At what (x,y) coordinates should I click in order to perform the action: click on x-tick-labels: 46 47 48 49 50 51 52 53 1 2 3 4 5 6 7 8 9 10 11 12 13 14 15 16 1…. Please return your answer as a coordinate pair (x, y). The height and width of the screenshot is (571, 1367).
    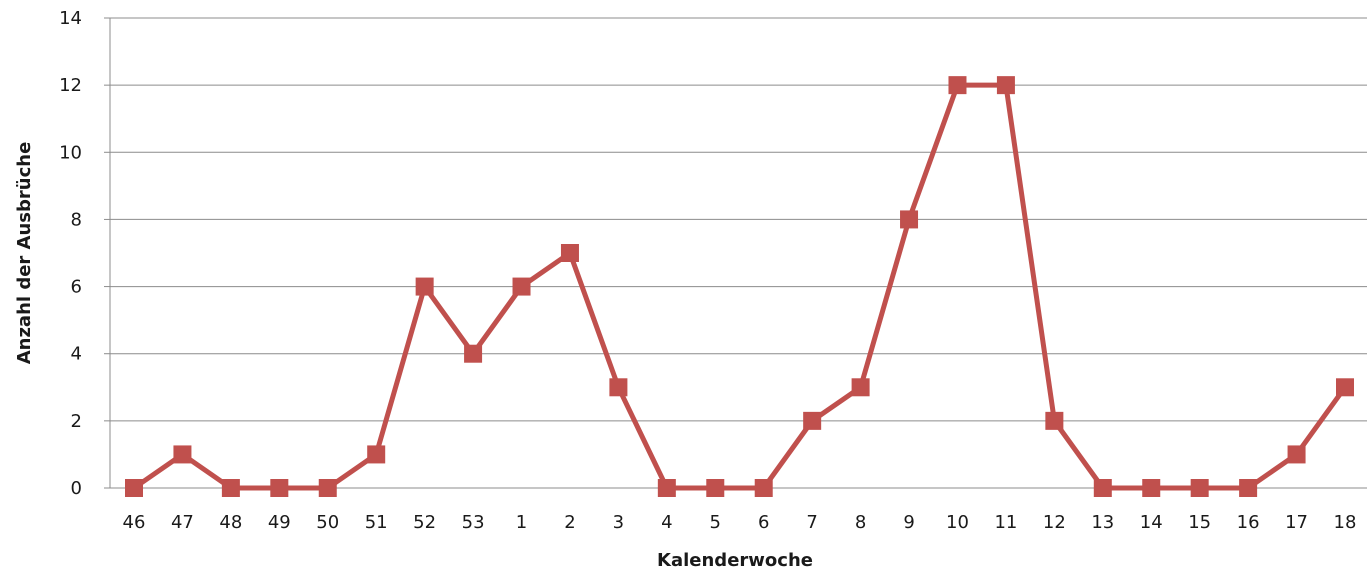
    Looking at the image, I should click on (740, 522).